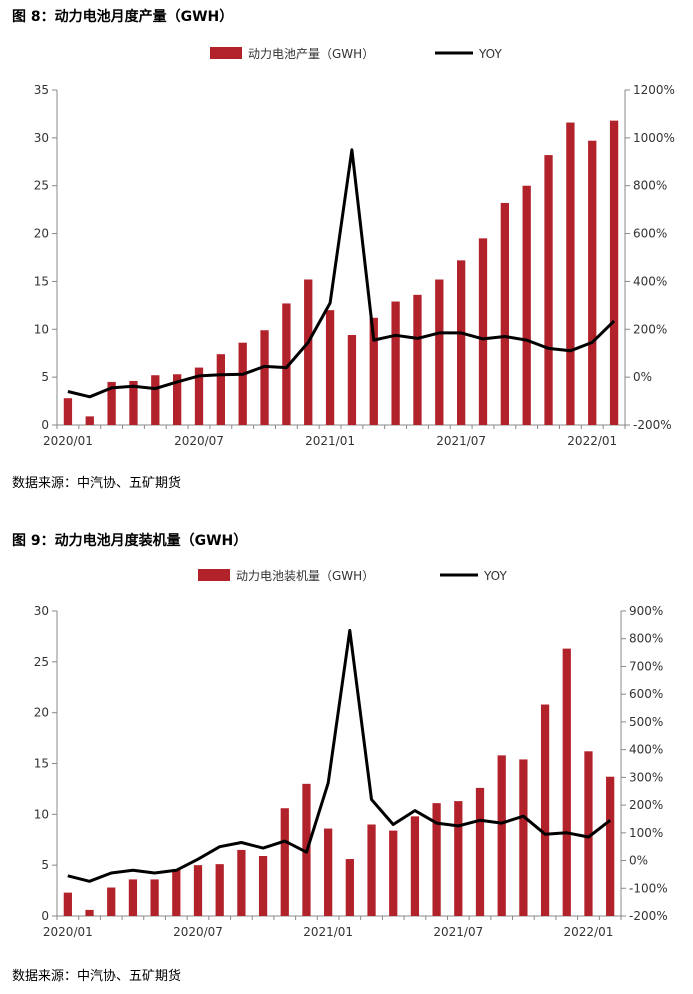  I want to click on right-tick-label: 300%, so click(646, 777).